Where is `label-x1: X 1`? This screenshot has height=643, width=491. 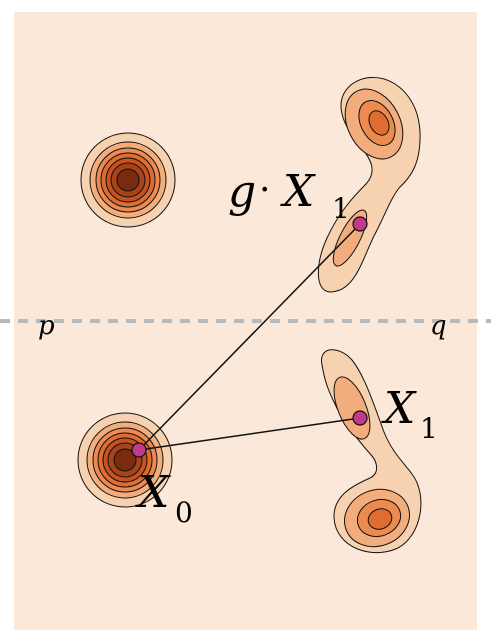
label-x1: X 1 is located at coordinates (409, 414).